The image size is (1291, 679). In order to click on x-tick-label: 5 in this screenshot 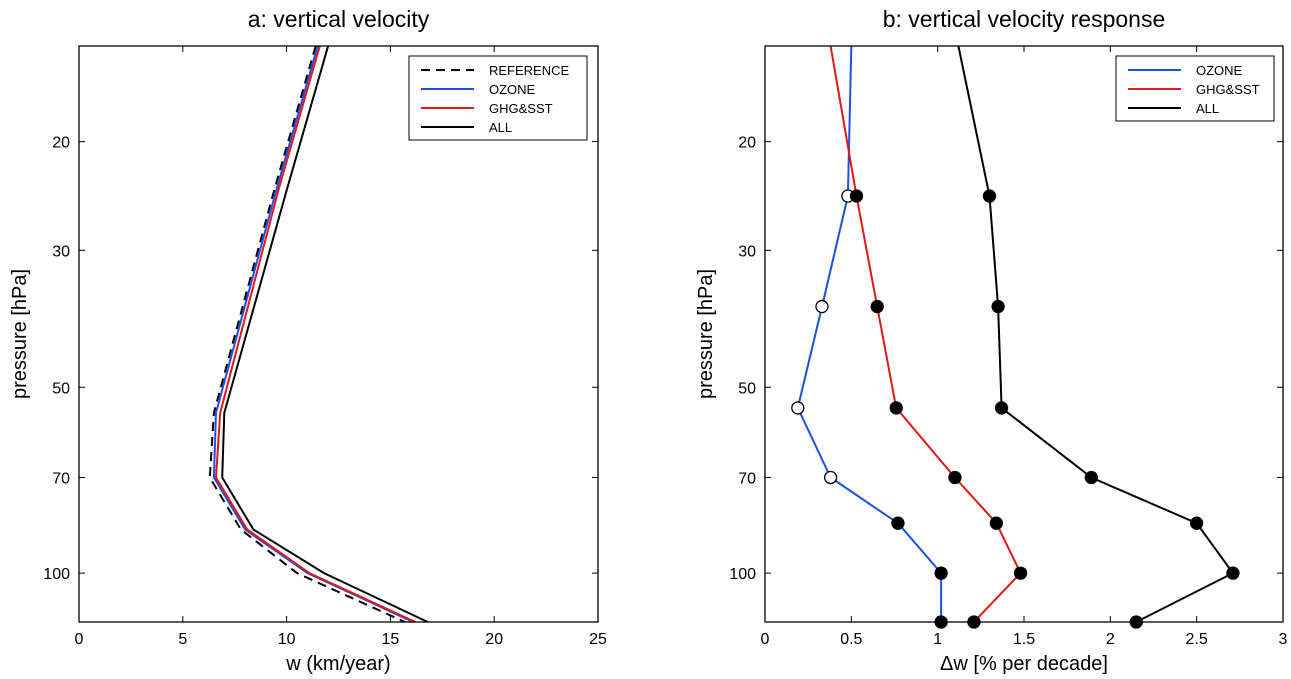, I will do `click(182, 639)`.